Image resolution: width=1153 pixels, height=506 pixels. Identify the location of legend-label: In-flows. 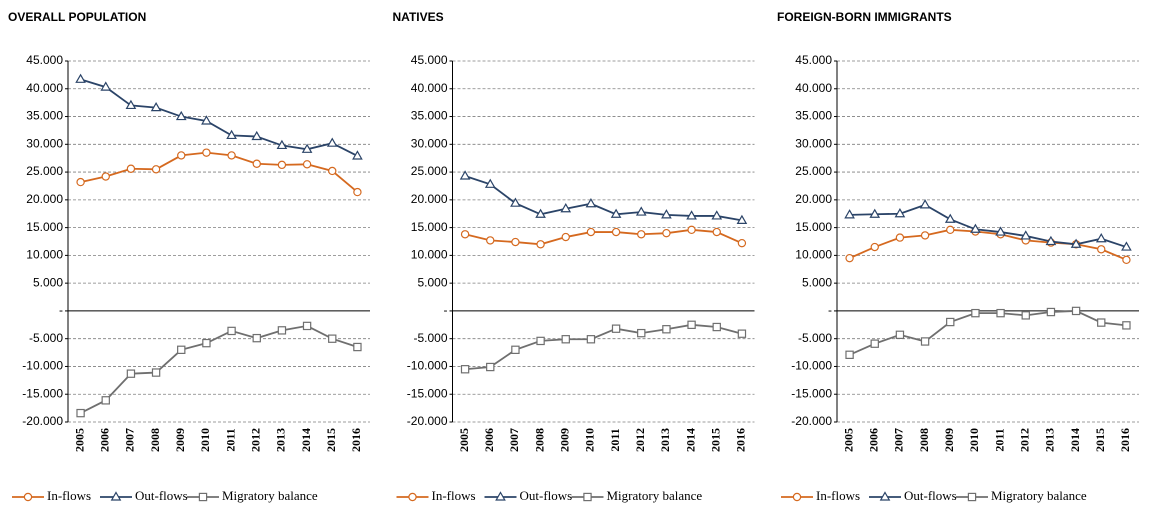
(69, 495).